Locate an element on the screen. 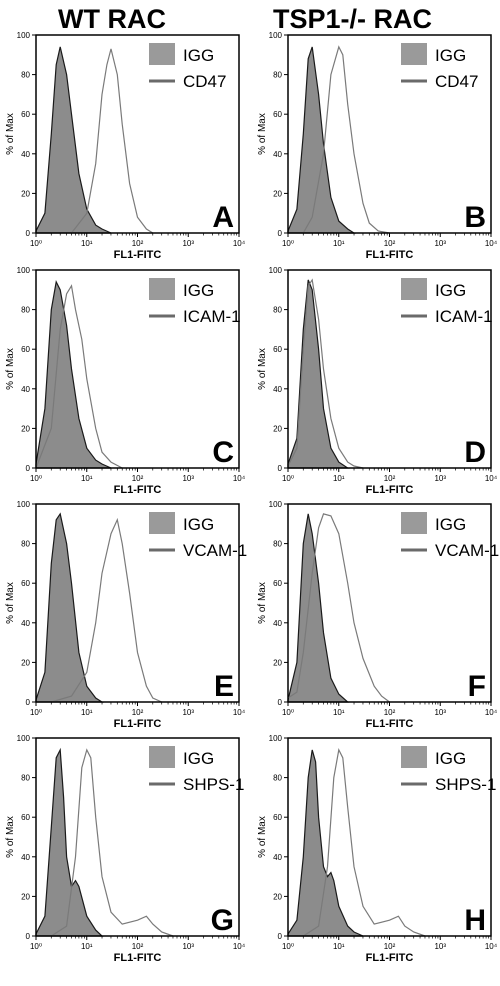 The image size is (500, 986). histogram-igg-a is located at coordinates (73, 140).